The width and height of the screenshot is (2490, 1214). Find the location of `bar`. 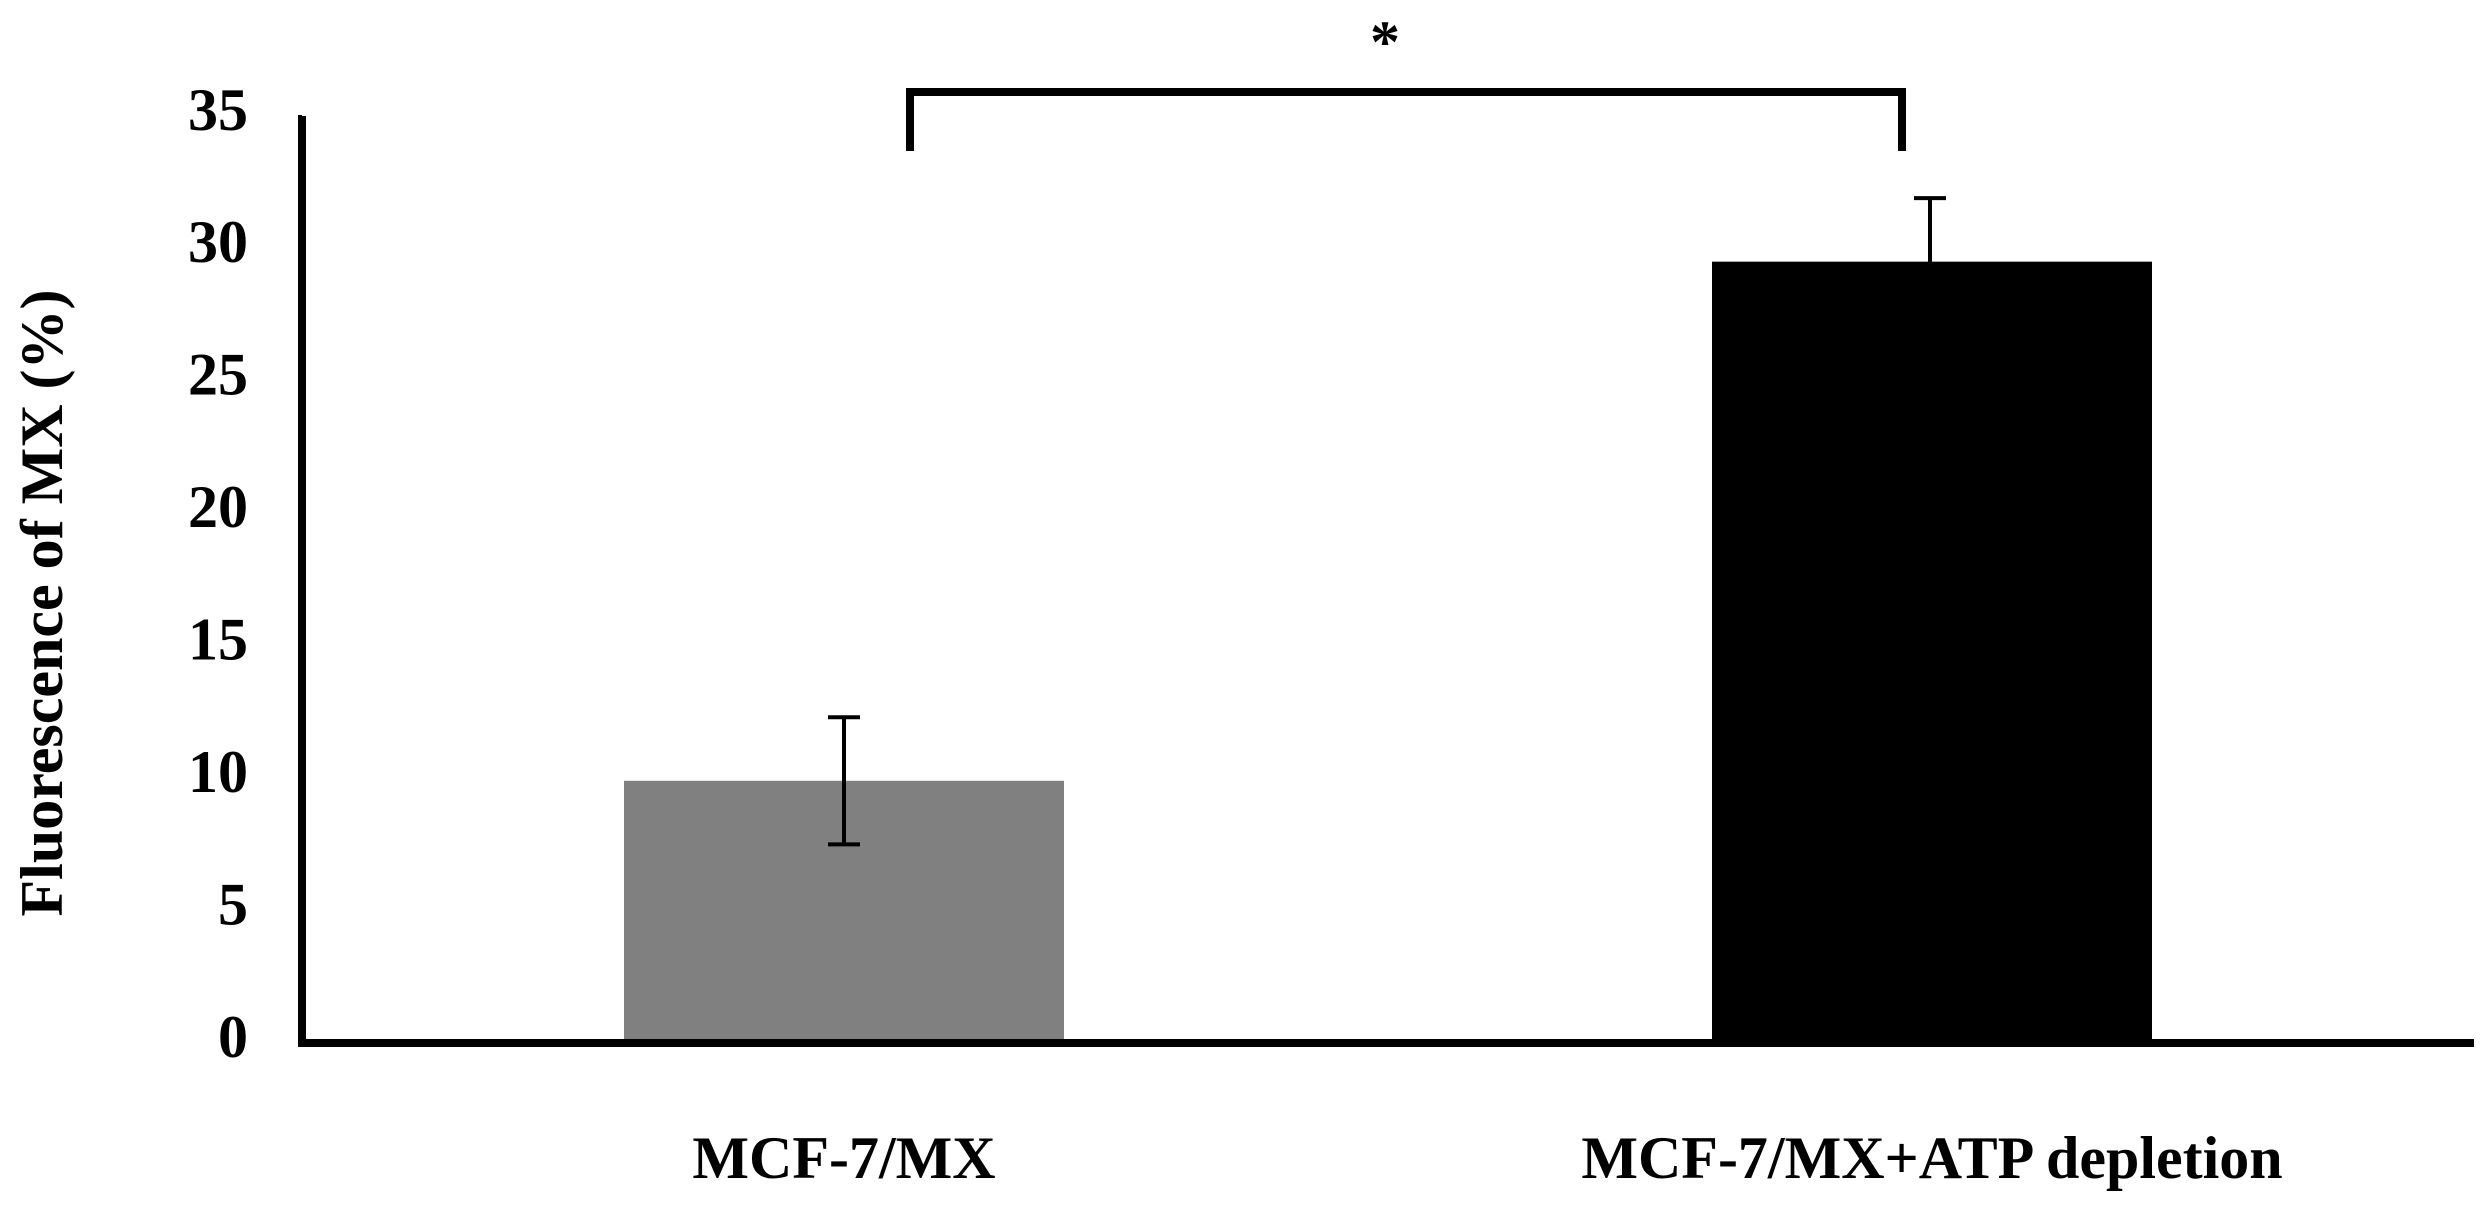

bar is located at coordinates (1932, 652).